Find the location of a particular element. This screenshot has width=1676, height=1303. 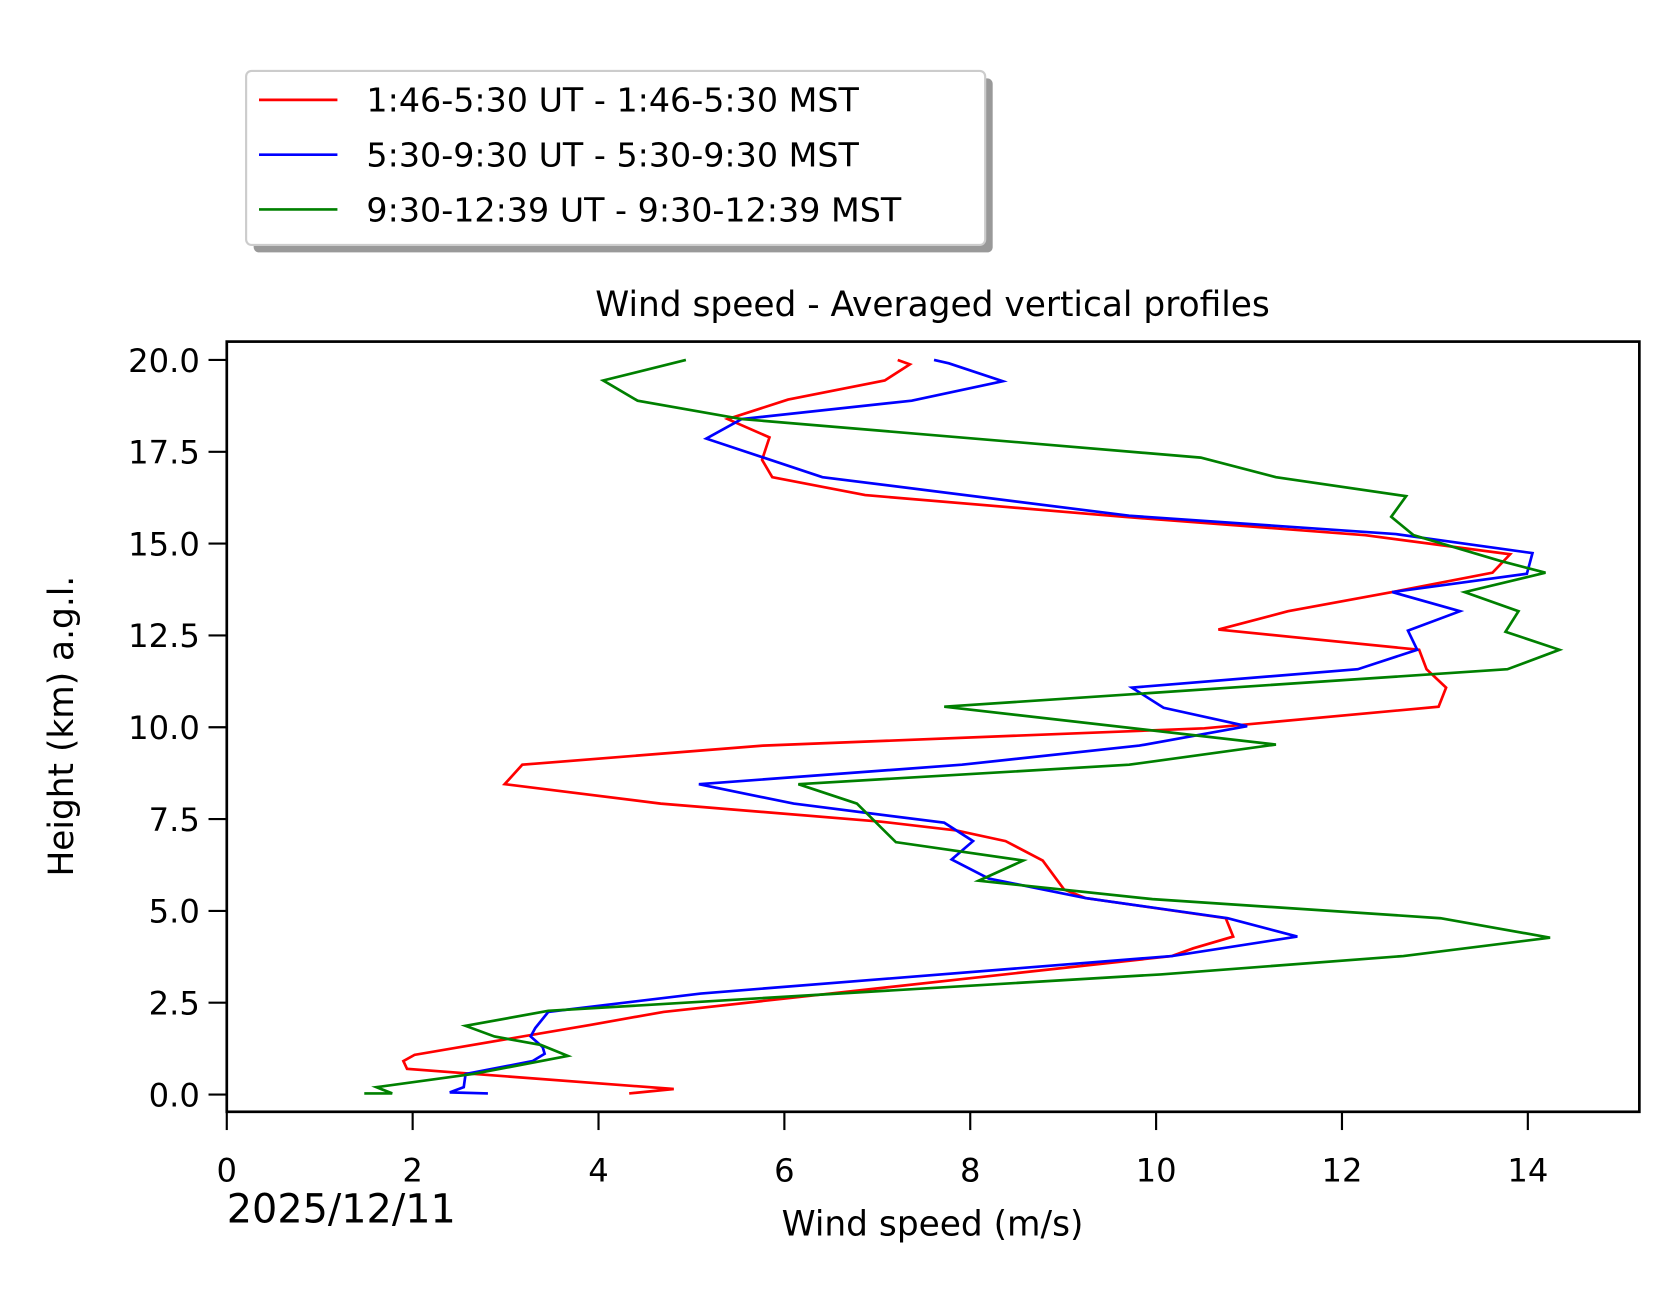

x-tick-label: 14 is located at coordinates (1527, 1171).